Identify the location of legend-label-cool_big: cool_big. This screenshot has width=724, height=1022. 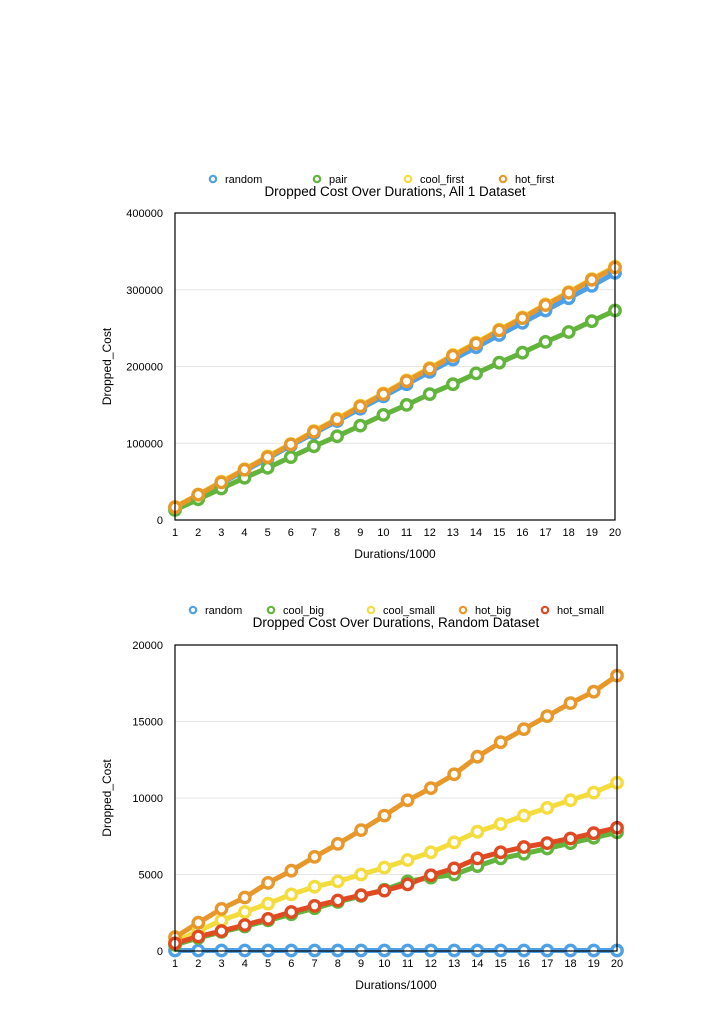
(303, 611).